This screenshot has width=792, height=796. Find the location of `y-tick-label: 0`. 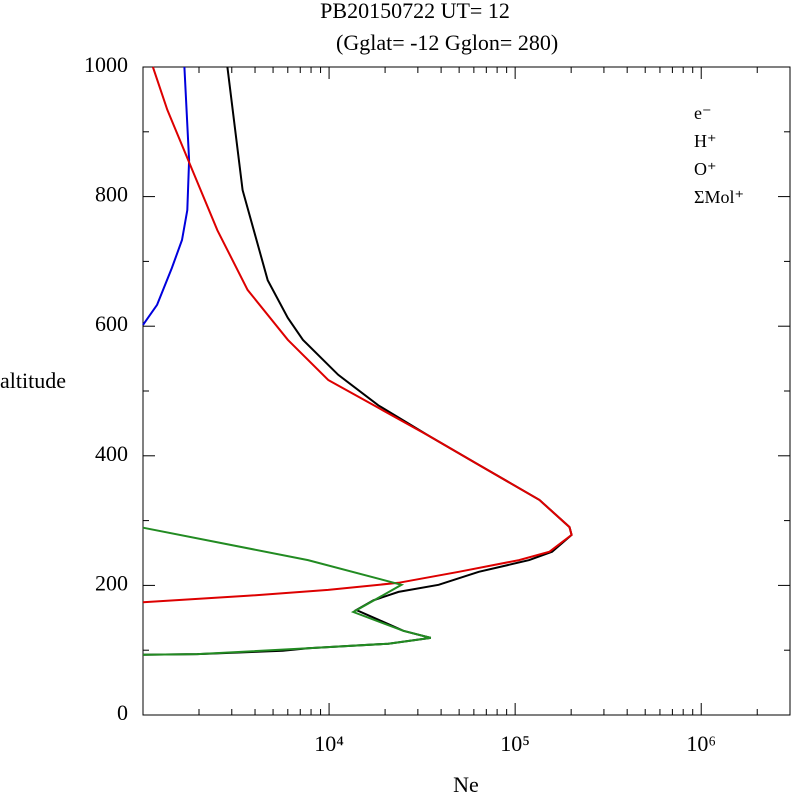

y-tick-label: 0 is located at coordinates (122, 712).